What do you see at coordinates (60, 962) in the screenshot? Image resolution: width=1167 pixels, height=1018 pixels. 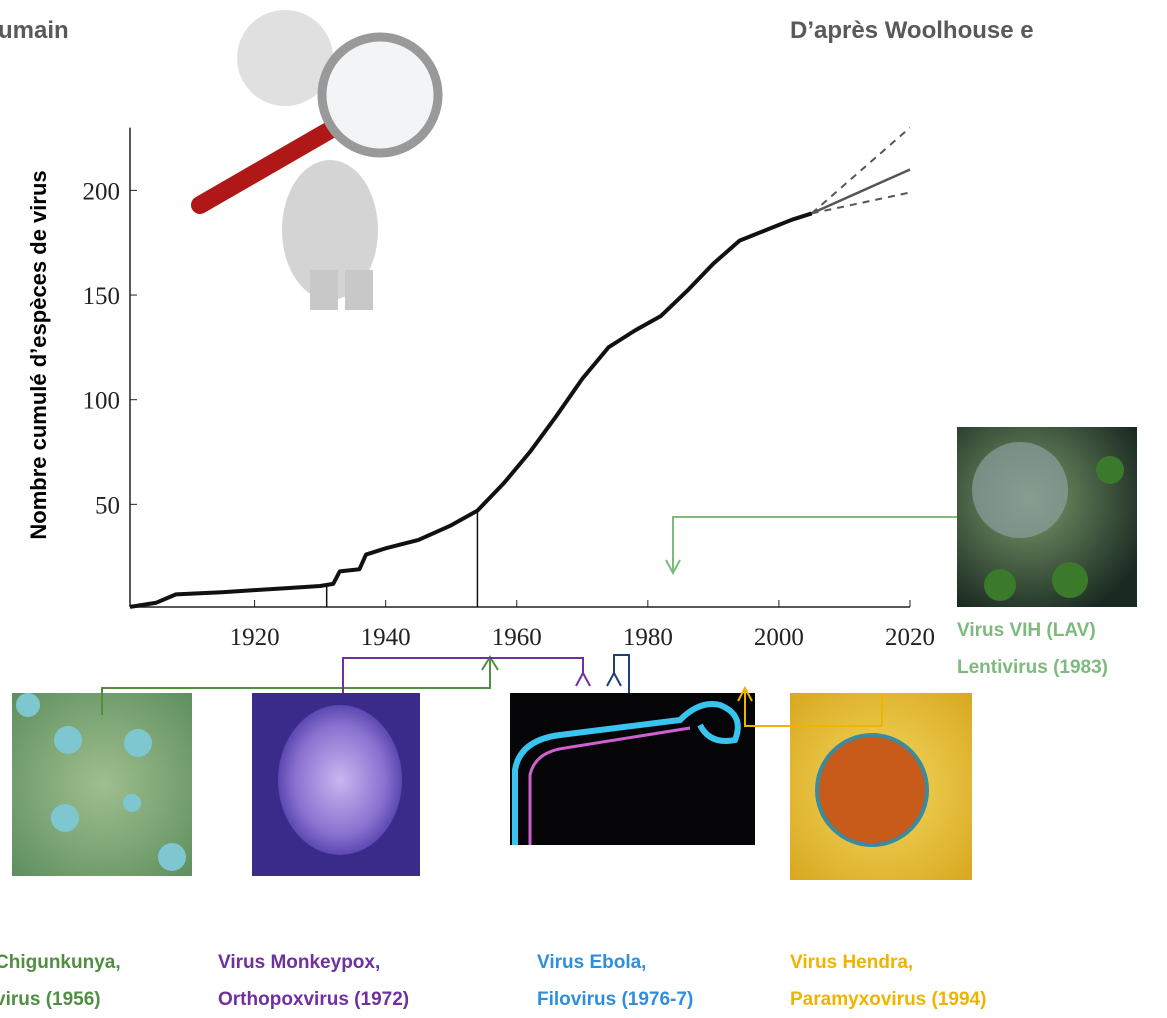 I see `virus-label: Chigunkunya,` at bounding box center [60, 962].